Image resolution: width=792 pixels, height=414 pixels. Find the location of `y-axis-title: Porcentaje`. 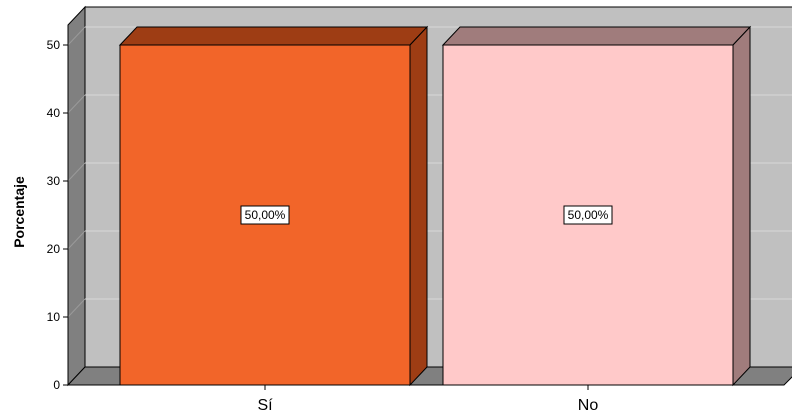

y-axis-title: Porcentaje is located at coordinates (19, 212).